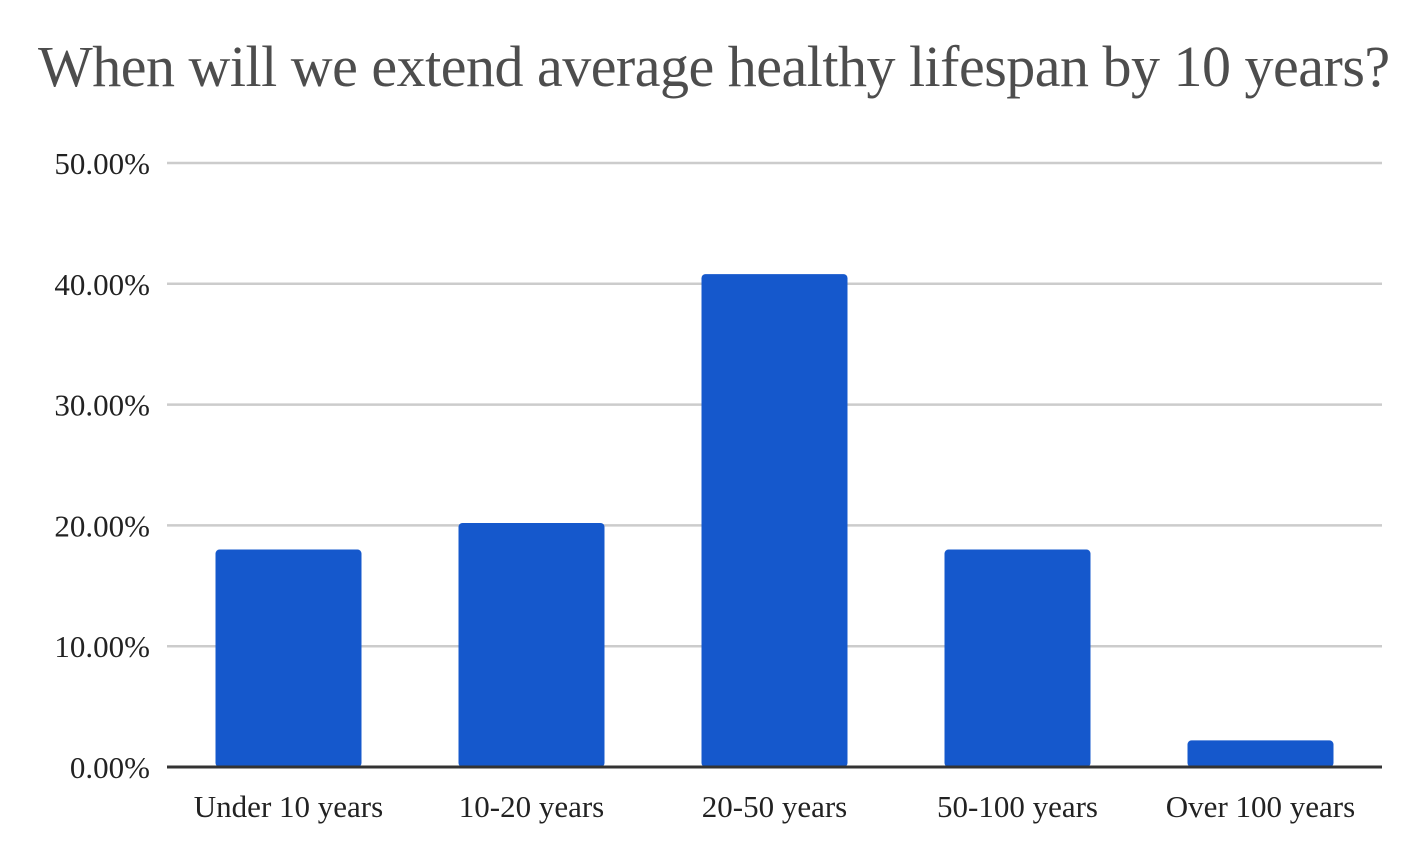 The image size is (1418, 868). Describe the element at coordinates (1017, 806) in the screenshot. I see `x-tick-label: 50-100 years` at that location.